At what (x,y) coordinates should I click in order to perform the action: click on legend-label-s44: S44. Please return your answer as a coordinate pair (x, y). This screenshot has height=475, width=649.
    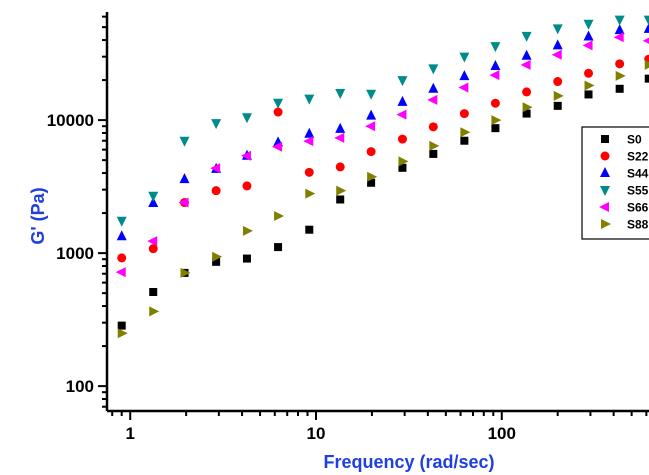
    Looking at the image, I should click on (638, 174).